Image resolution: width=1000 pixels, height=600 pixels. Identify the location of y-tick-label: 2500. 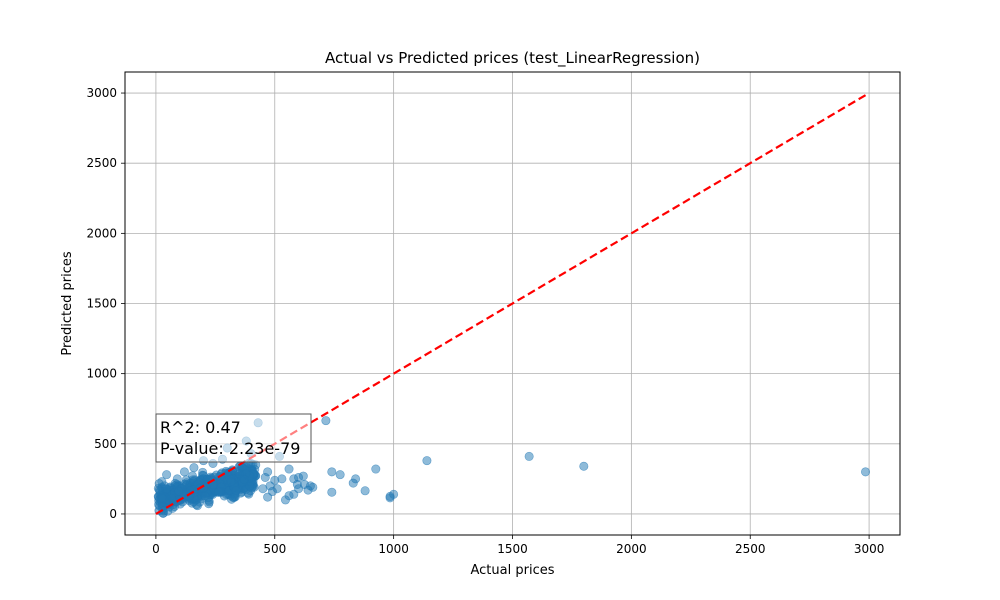
(101, 163).